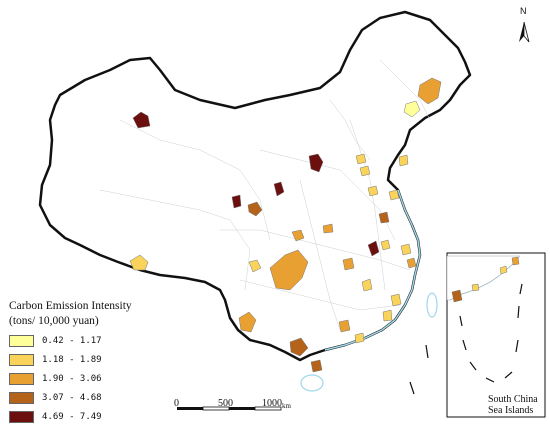  I want to click on north-arrow-icon, so click(524, 32).